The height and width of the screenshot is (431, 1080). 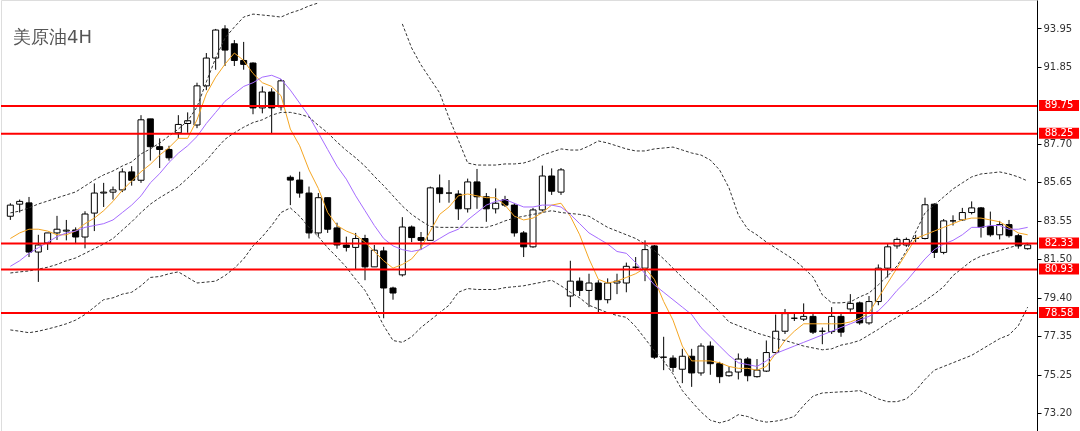 I want to click on y-tick-label: 87.70, so click(x=1058, y=144).